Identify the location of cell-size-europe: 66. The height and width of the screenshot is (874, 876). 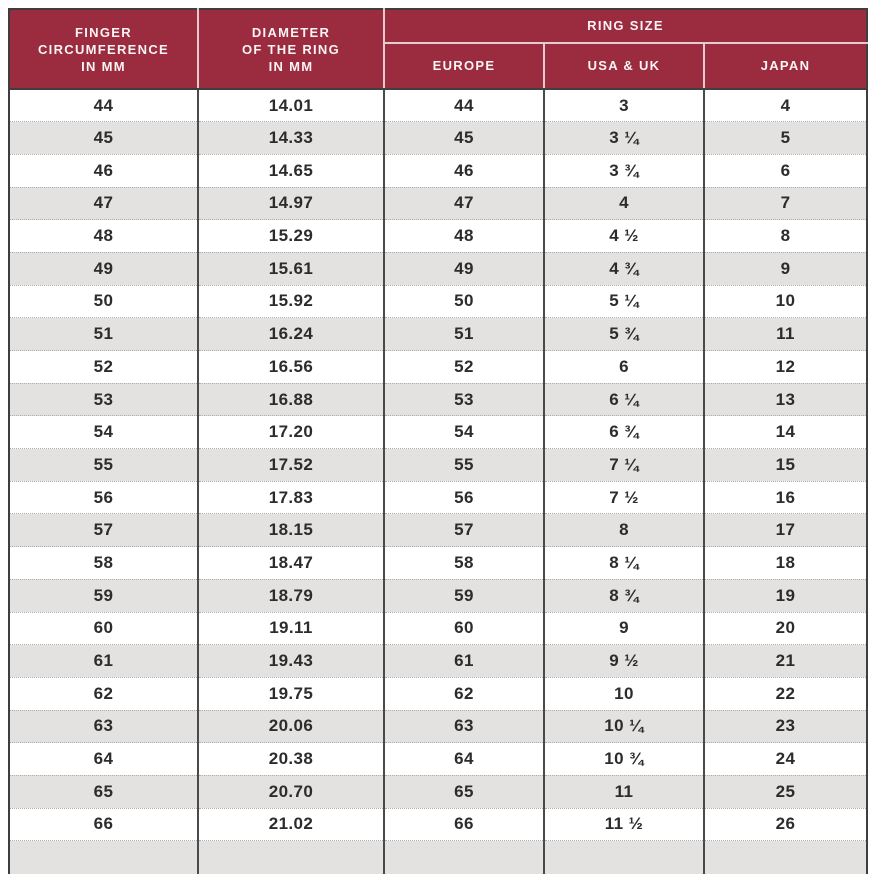
(463, 824).